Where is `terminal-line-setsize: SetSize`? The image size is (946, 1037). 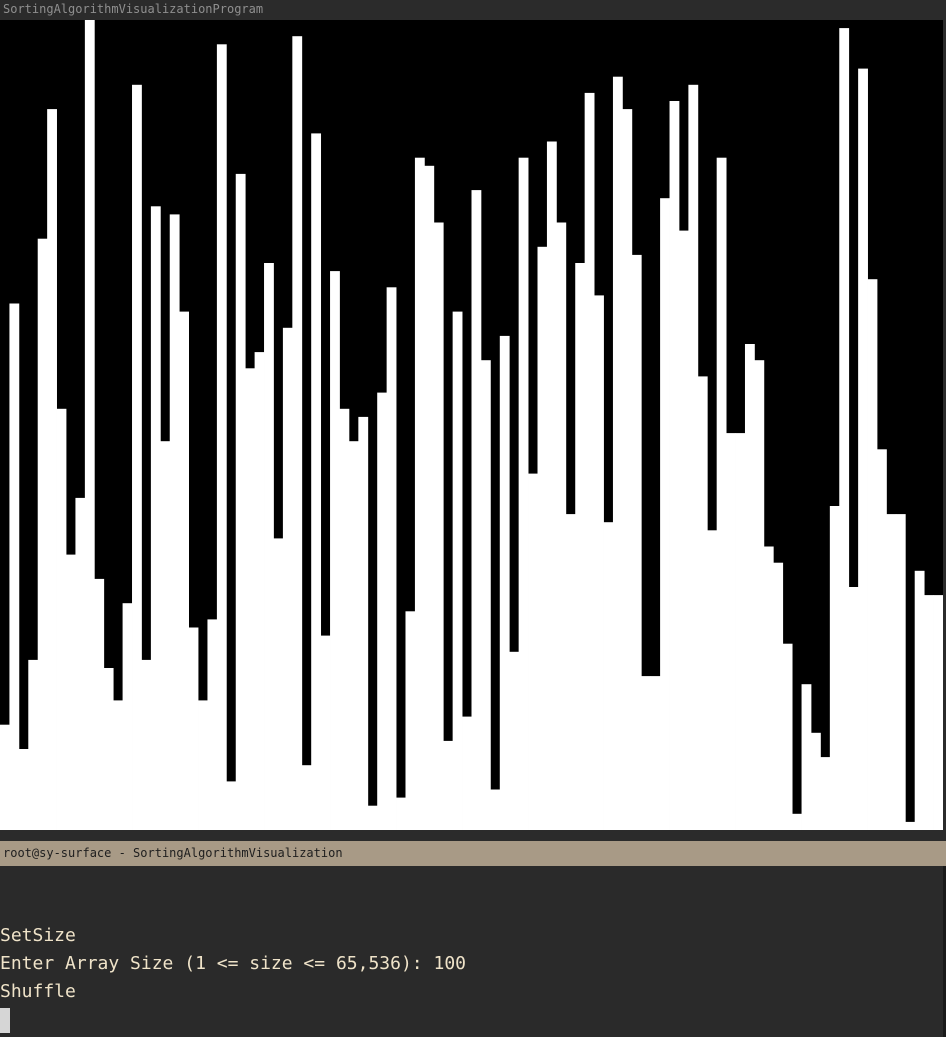
terminal-line-setsize: SetSize is located at coordinates (38, 935).